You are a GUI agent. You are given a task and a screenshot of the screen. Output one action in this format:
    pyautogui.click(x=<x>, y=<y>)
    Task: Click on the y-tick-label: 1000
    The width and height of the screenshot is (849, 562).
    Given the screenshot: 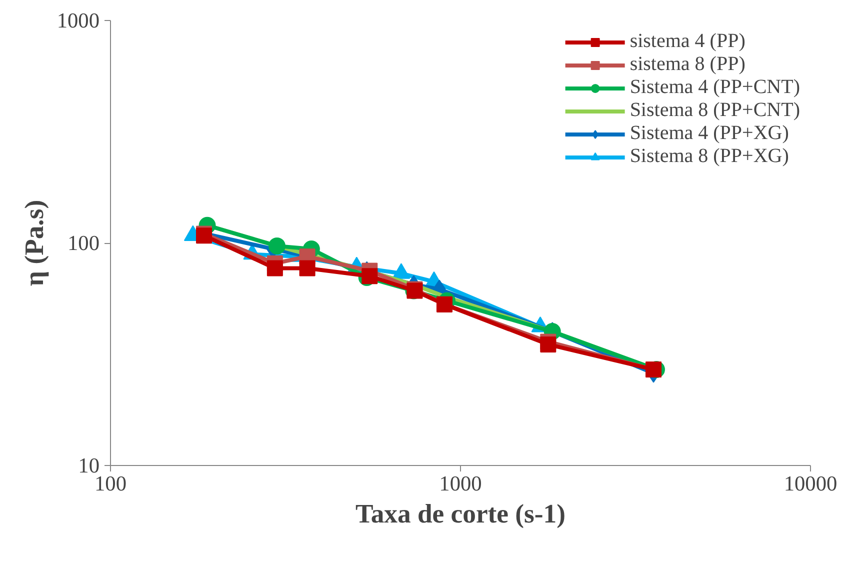 What is the action you would take?
    pyautogui.click(x=78, y=20)
    